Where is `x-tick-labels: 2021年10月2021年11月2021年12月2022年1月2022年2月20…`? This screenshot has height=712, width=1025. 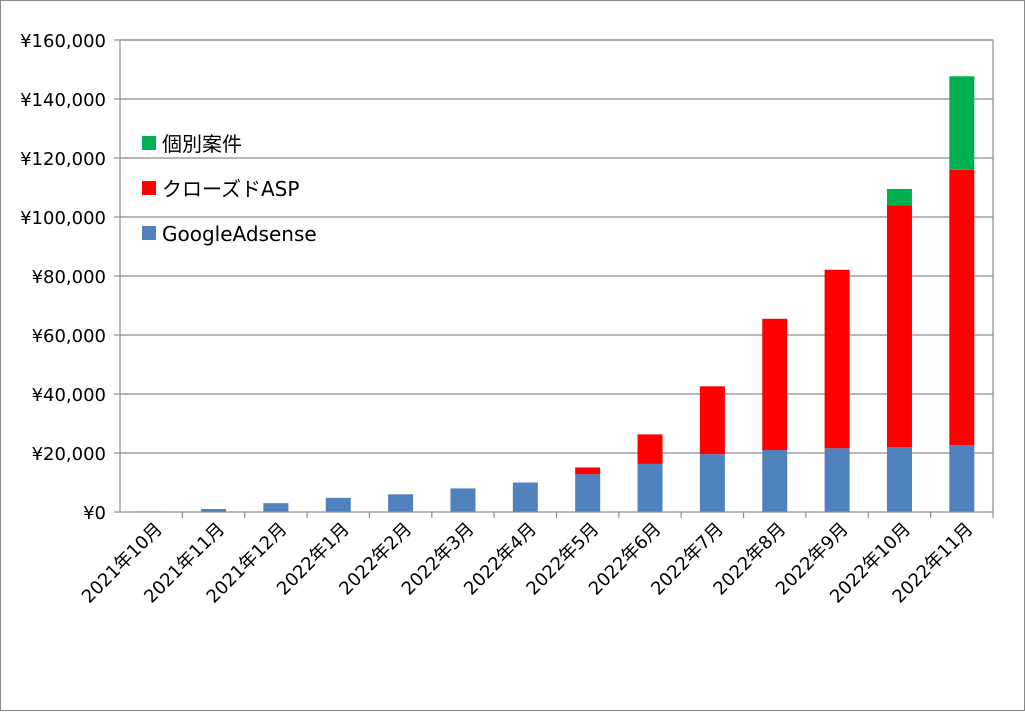 x-tick-labels: 2021年10月2021年11月2021年12月2022年1月2022年2月20… is located at coordinates (528, 563).